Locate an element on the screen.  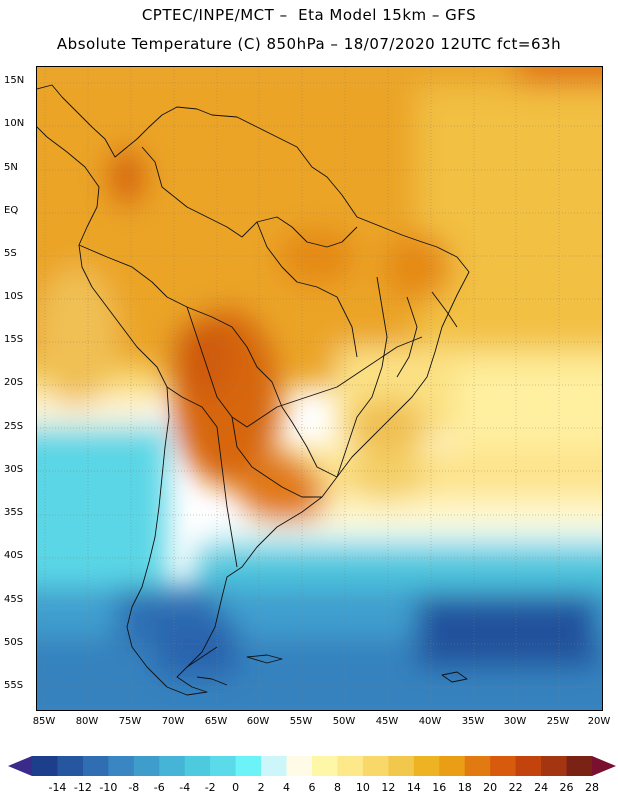
colorbar-tick-label: 14 is located at coordinates (413, 787).